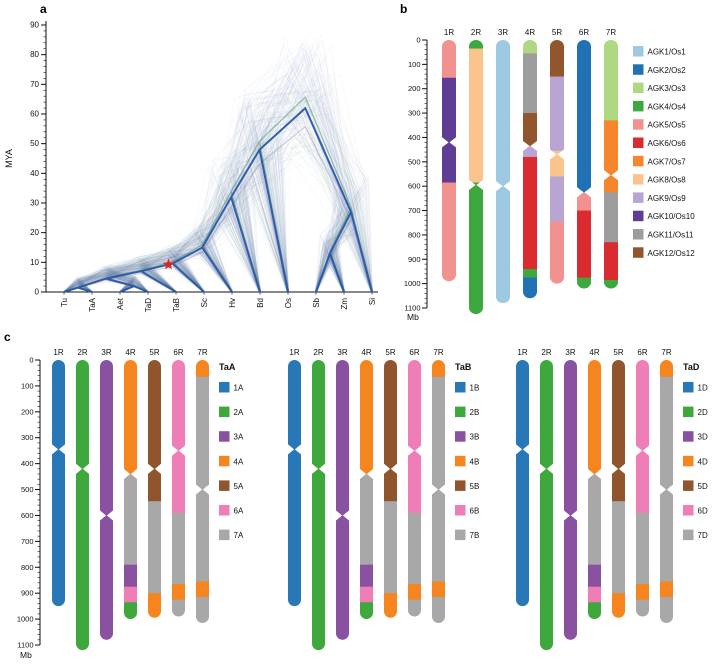 The width and height of the screenshot is (717, 672). I want to click on legend-label: AGK10/Os10, so click(672, 216).